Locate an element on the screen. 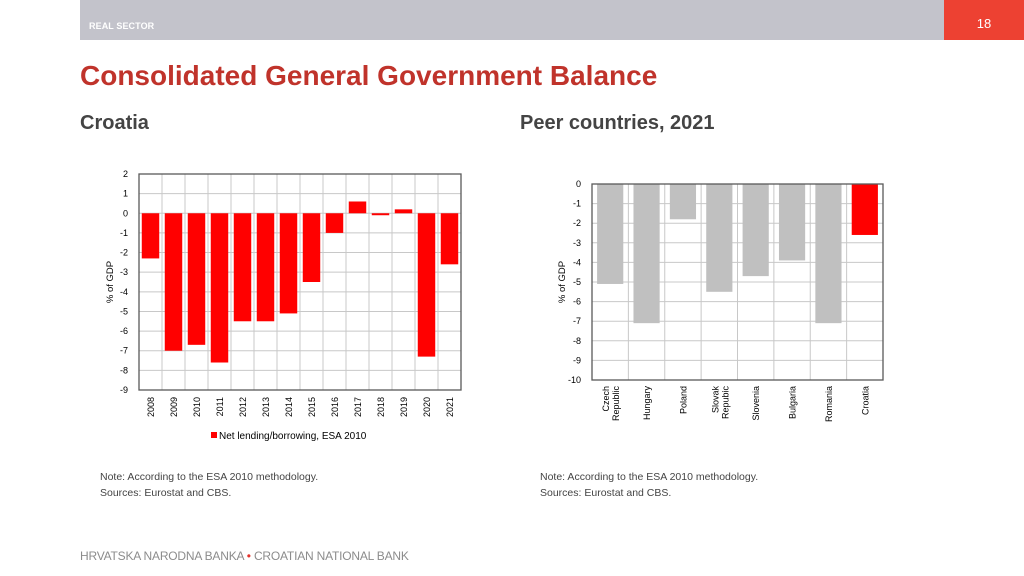 Image resolution: width=1024 pixels, height=576 pixels. x-tick-label: 2014 is located at coordinates (289, 407).